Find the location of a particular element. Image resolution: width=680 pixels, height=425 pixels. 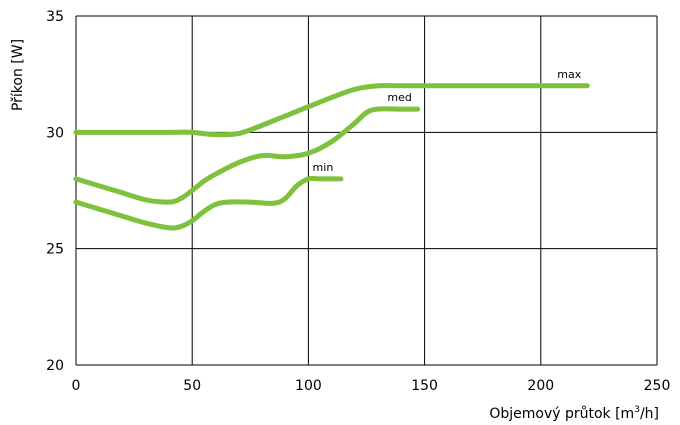

y-axis-label: Příkon [W] is located at coordinates (18, 75).